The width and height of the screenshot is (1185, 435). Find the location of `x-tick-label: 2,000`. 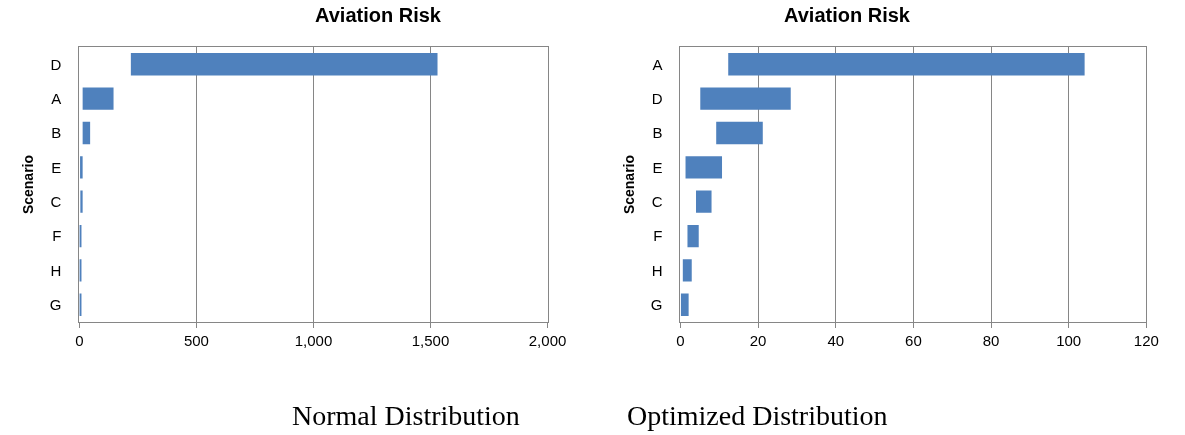

x-tick-label: 2,000 is located at coordinates (547, 340).